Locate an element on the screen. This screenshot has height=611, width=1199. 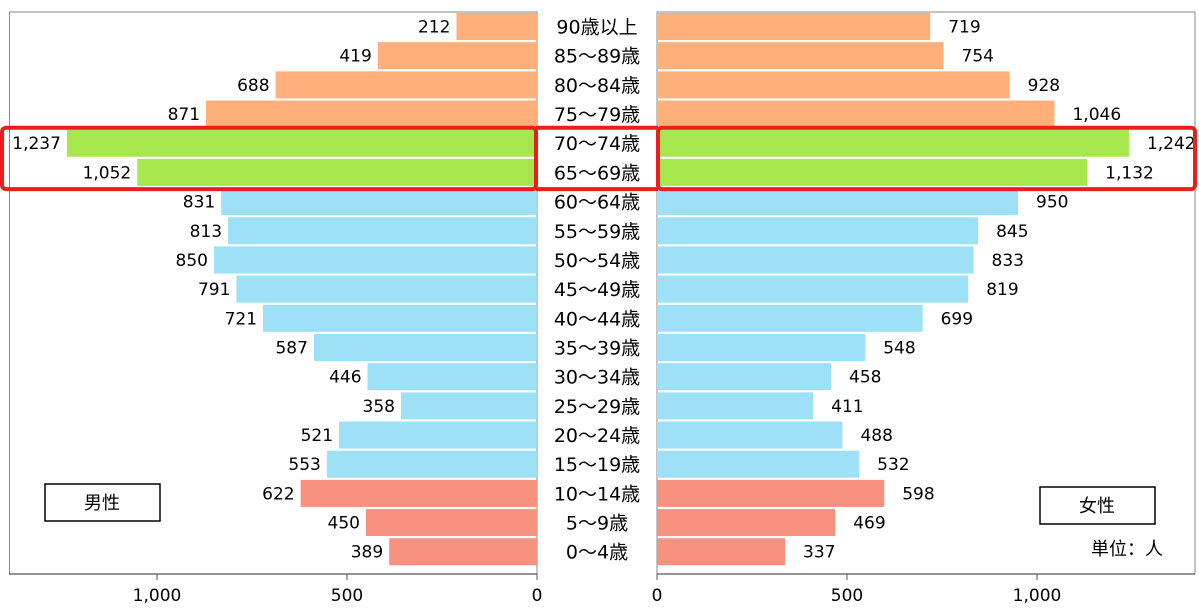
legend-female-label: 女性 is located at coordinates (1097, 506).